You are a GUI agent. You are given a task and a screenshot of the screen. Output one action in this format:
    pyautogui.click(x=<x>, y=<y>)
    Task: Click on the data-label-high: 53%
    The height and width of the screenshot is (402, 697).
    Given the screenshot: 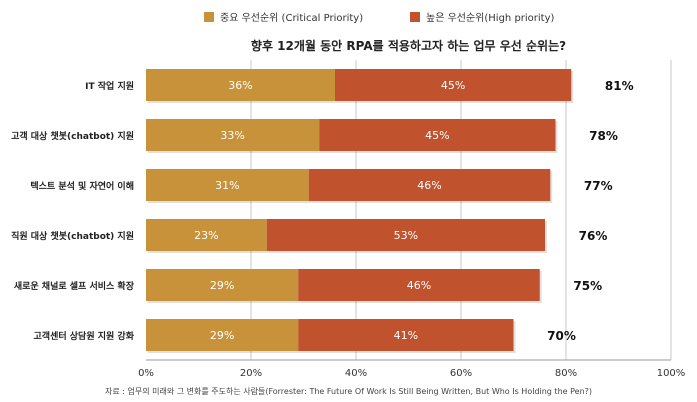 What is the action you would take?
    pyautogui.click(x=406, y=235)
    